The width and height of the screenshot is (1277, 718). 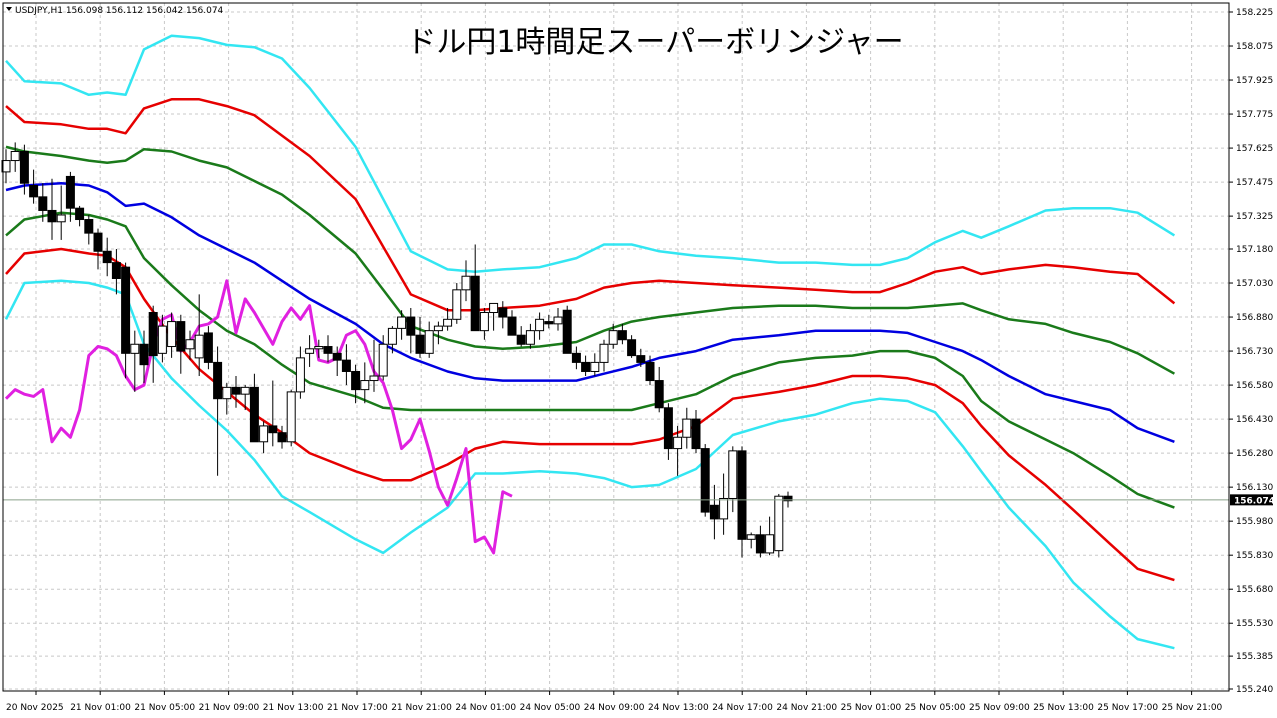 What do you see at coordinates (1254, 318) in the screenshot?
I see `y-tick-label: 156.880` at bounding box center [1254, 318].